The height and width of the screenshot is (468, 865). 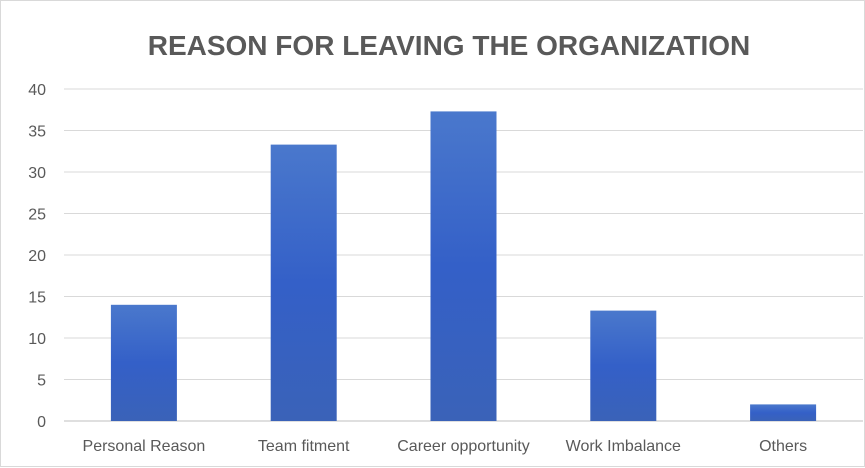 I want to click on x-category-label: Personal Reason, so click(x=144, y=446).